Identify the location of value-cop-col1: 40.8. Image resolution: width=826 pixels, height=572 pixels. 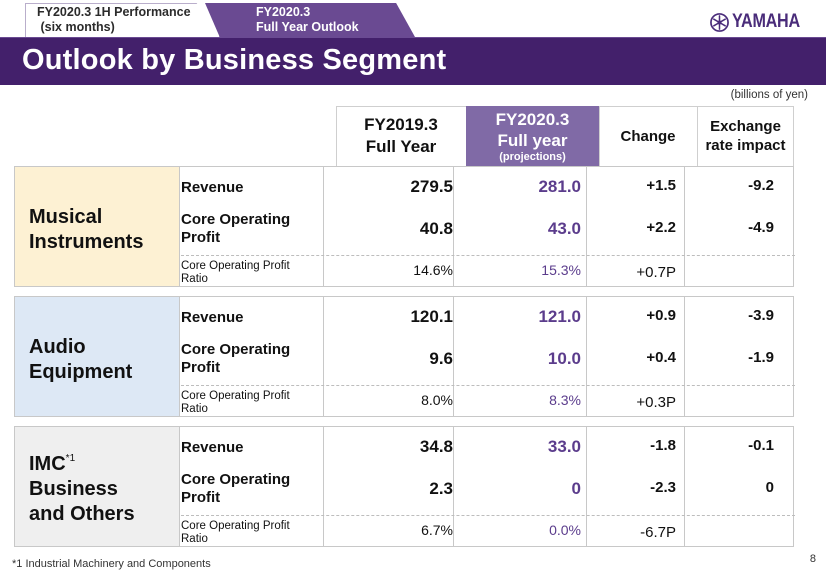
(436, 228).